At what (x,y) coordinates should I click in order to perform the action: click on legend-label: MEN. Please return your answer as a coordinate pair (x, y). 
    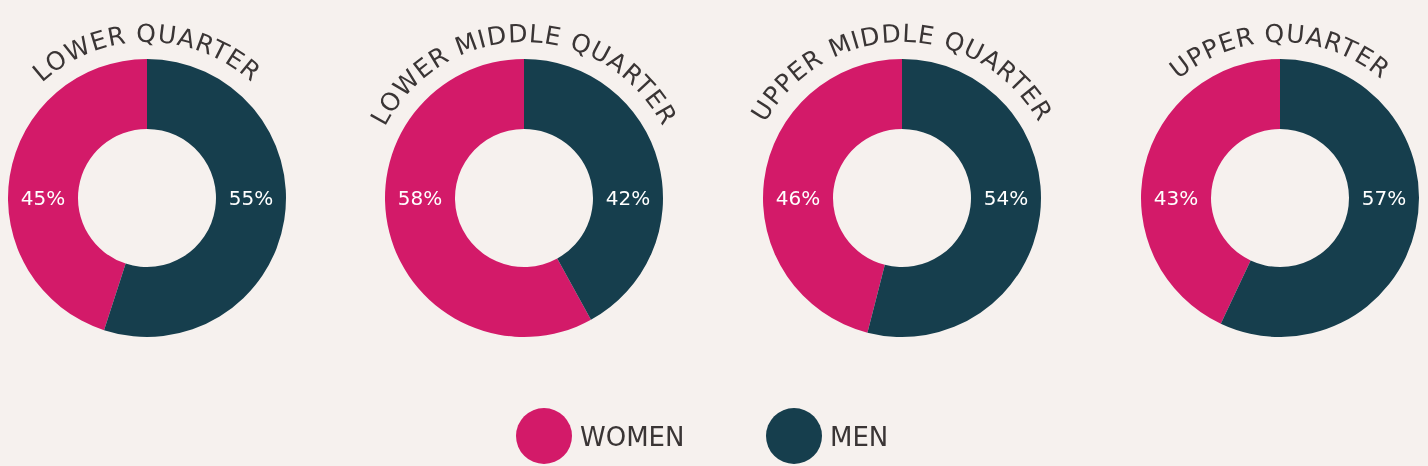
    Looking at the image, I should click on (859, 437).